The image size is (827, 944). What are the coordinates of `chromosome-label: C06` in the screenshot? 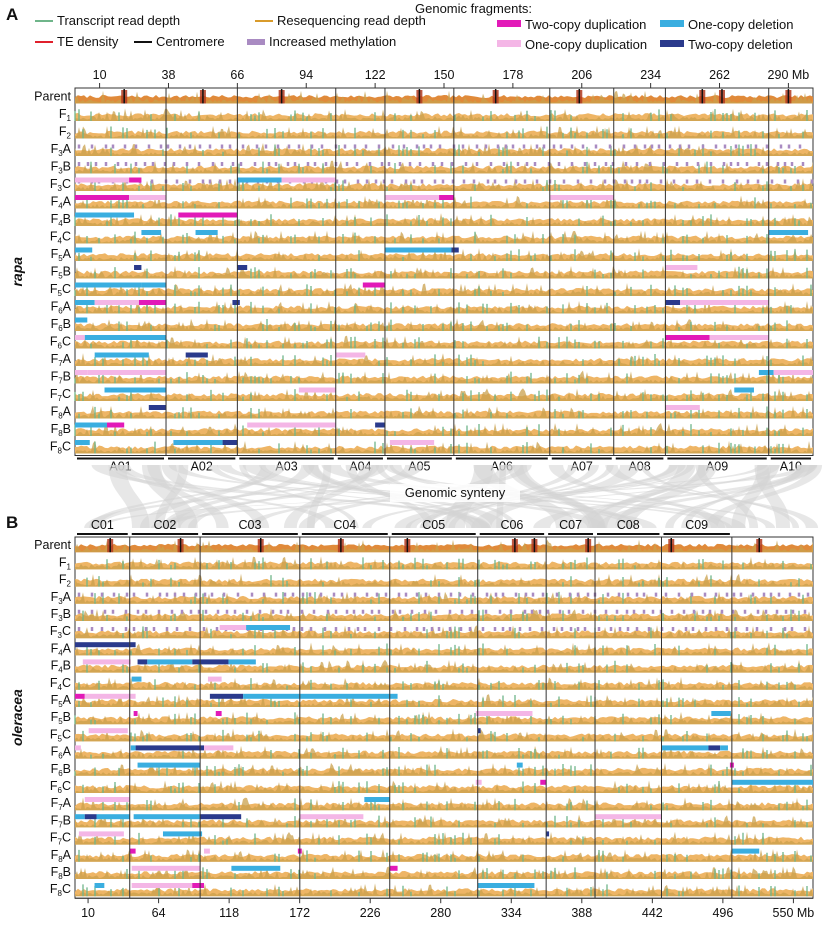 It's located at (511, 525).